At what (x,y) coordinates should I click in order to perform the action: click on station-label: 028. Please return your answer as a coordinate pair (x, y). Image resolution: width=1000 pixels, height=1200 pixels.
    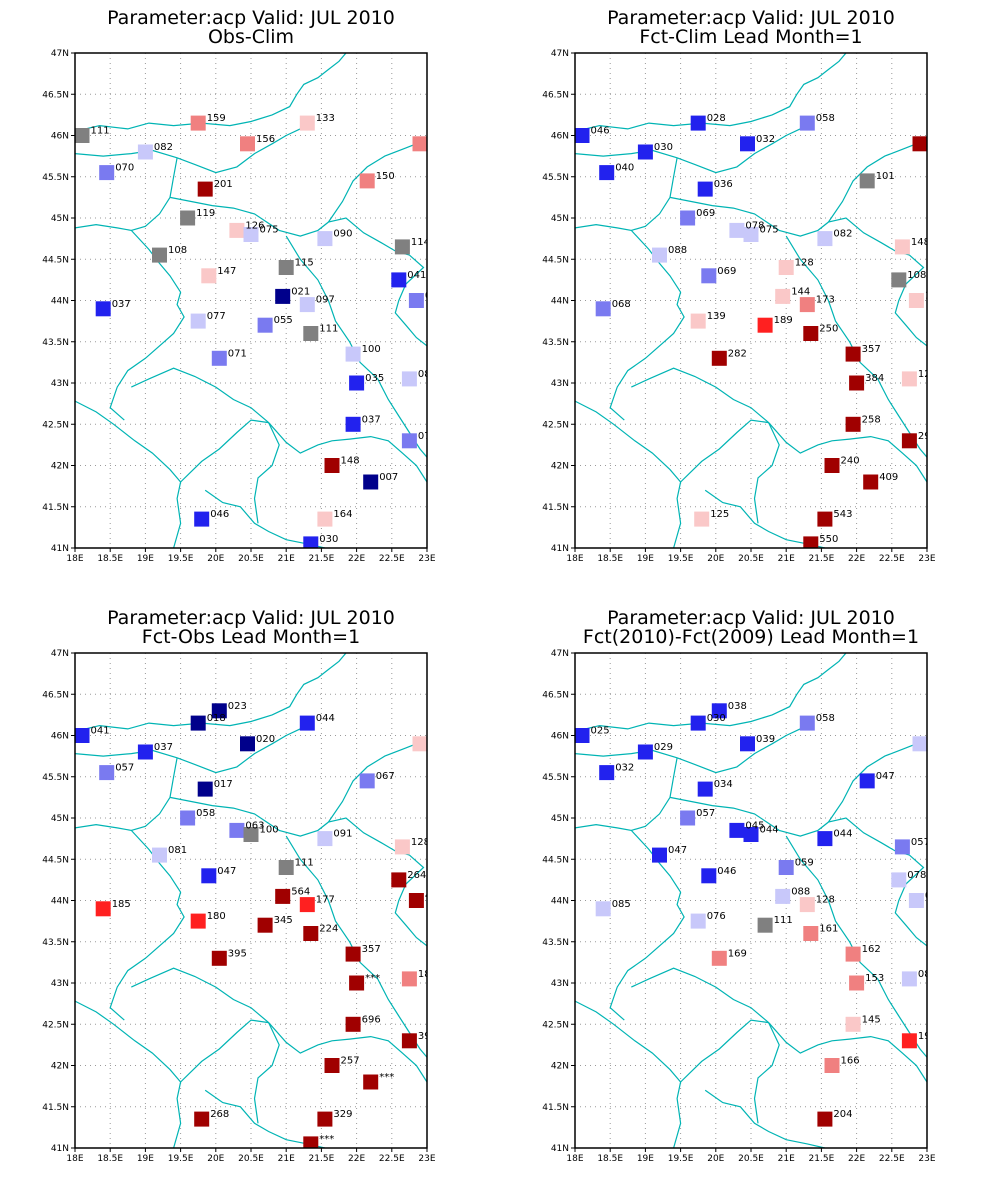
    Looking at the image, I should click on (716, 118).